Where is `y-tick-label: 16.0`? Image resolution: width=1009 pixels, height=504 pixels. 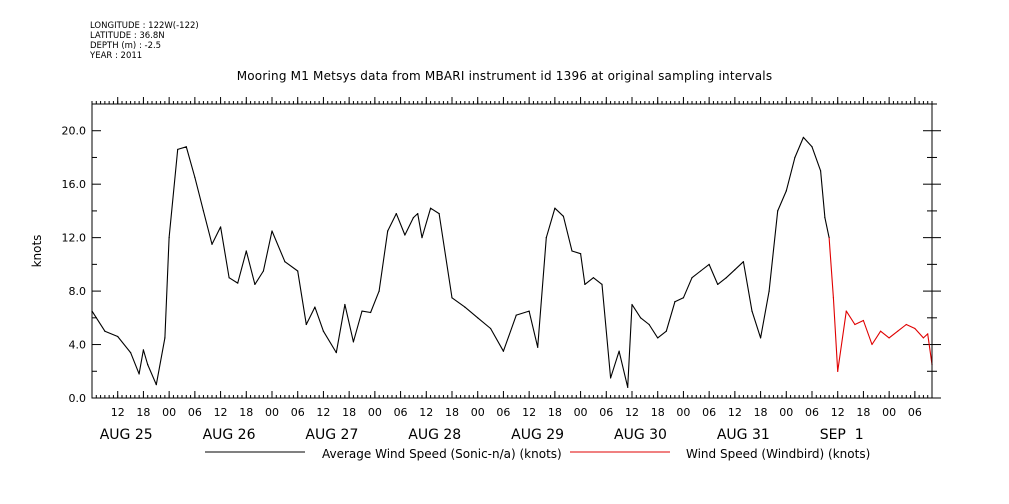 y-tick-label: 16.0 is located at coordinates (74, 184).